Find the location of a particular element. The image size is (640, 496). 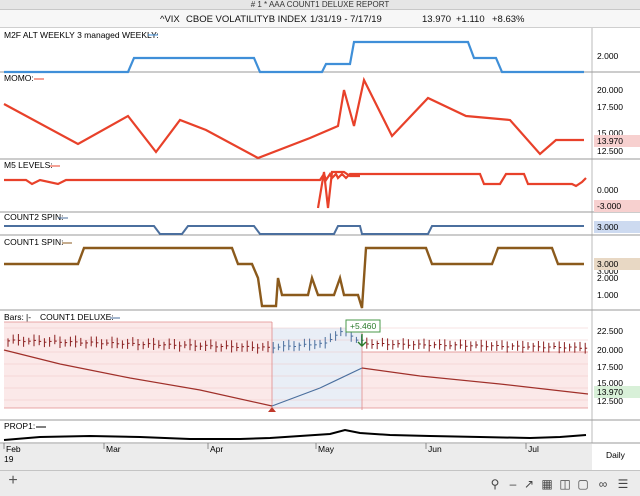

axis-label-jun: Jun is located at coordinates (435, 449).